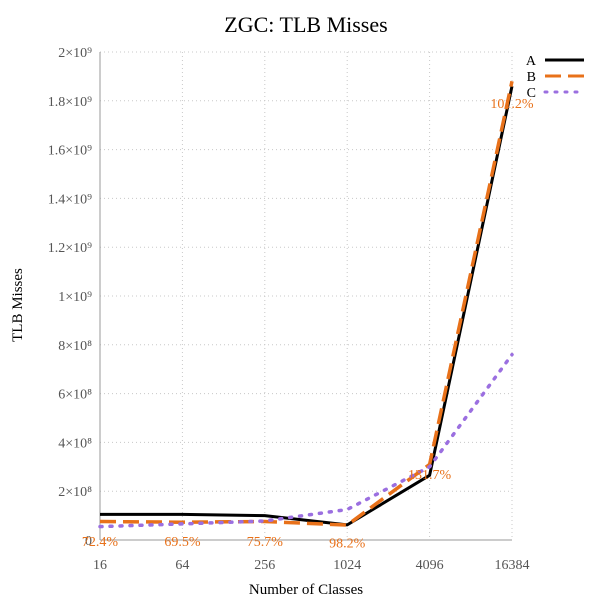 The height and width of the screenshot is (600, 600). I want to click on x-tick-label: 256, so click(264, 565).